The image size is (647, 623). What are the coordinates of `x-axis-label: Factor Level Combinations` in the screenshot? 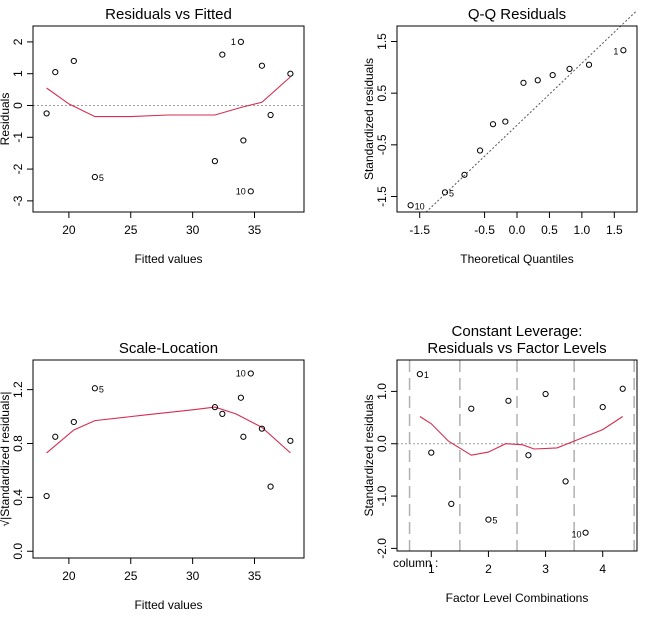 It's located at (517, 598).